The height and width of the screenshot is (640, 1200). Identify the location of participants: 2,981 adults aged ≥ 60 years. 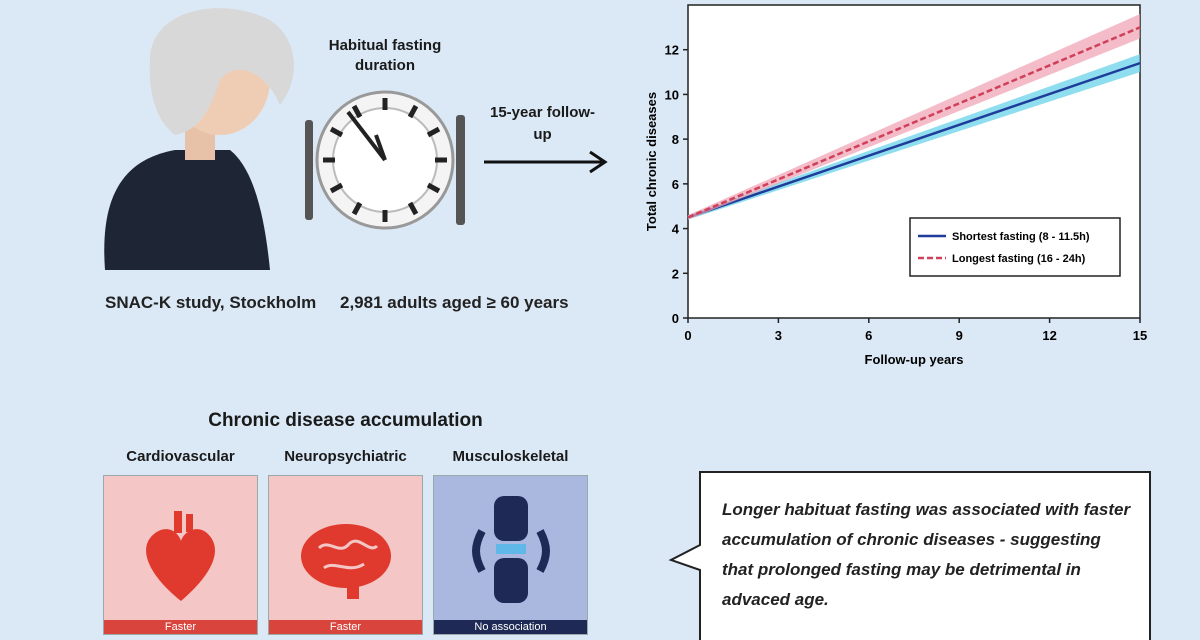
(454, 302).